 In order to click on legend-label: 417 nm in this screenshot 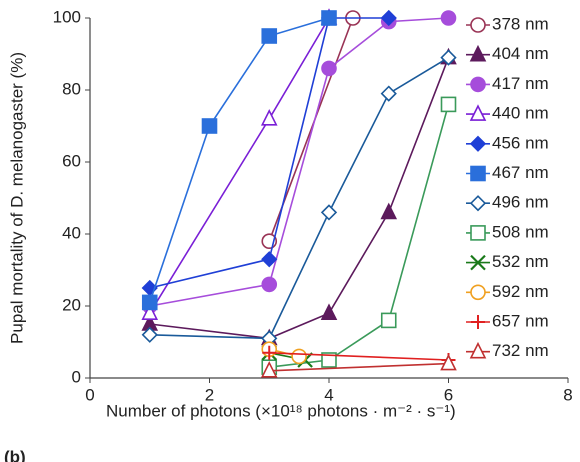, I will do `click(520, 83)`.